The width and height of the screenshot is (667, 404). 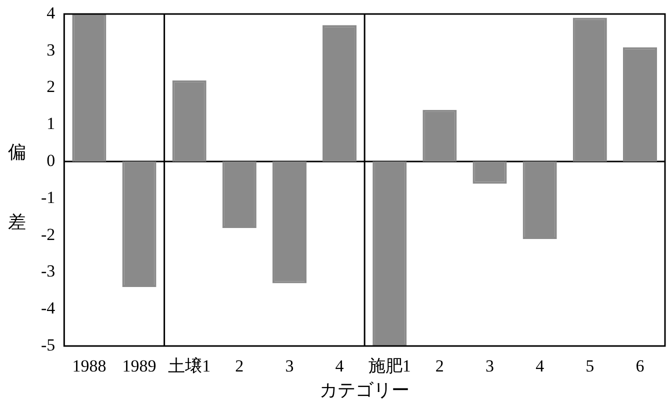 I want to click on y-tick-label: -5, so click(x=48, y=344).